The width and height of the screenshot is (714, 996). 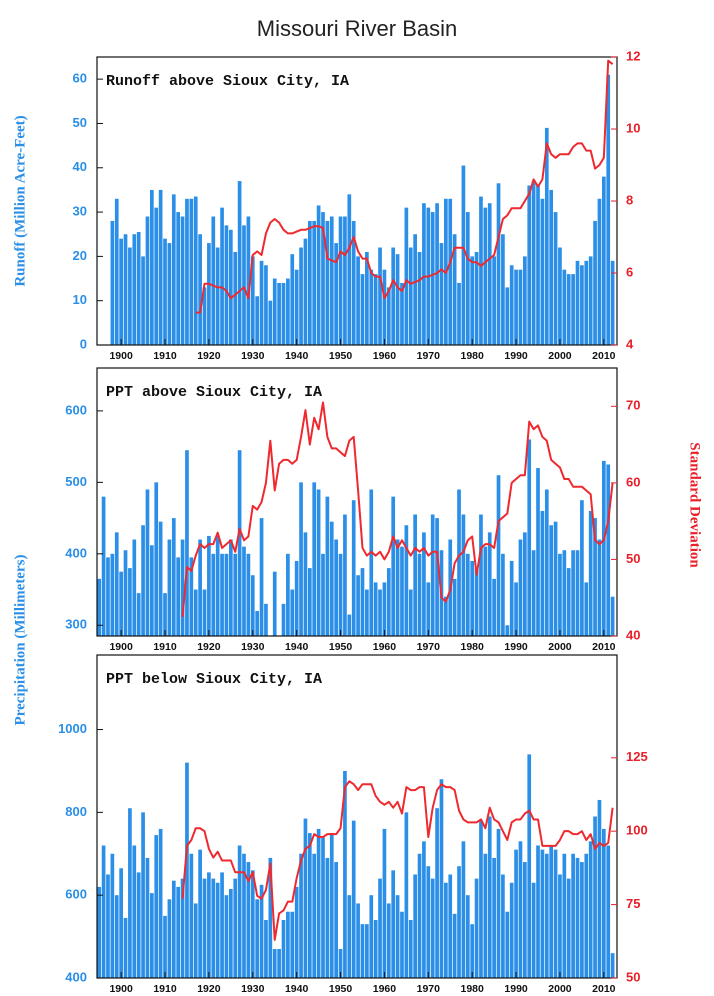 What do you see at coordinates (633, 55) in the screenshot?
I see `y2-tick-label: 12` at bounding box center [633, 55].